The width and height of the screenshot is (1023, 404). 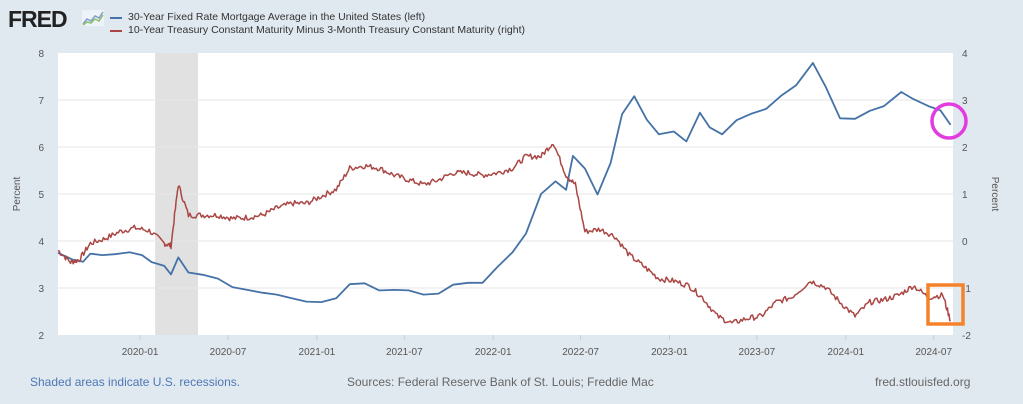 I want to click on right-tick-label: 1, so click(x=965, y=195).